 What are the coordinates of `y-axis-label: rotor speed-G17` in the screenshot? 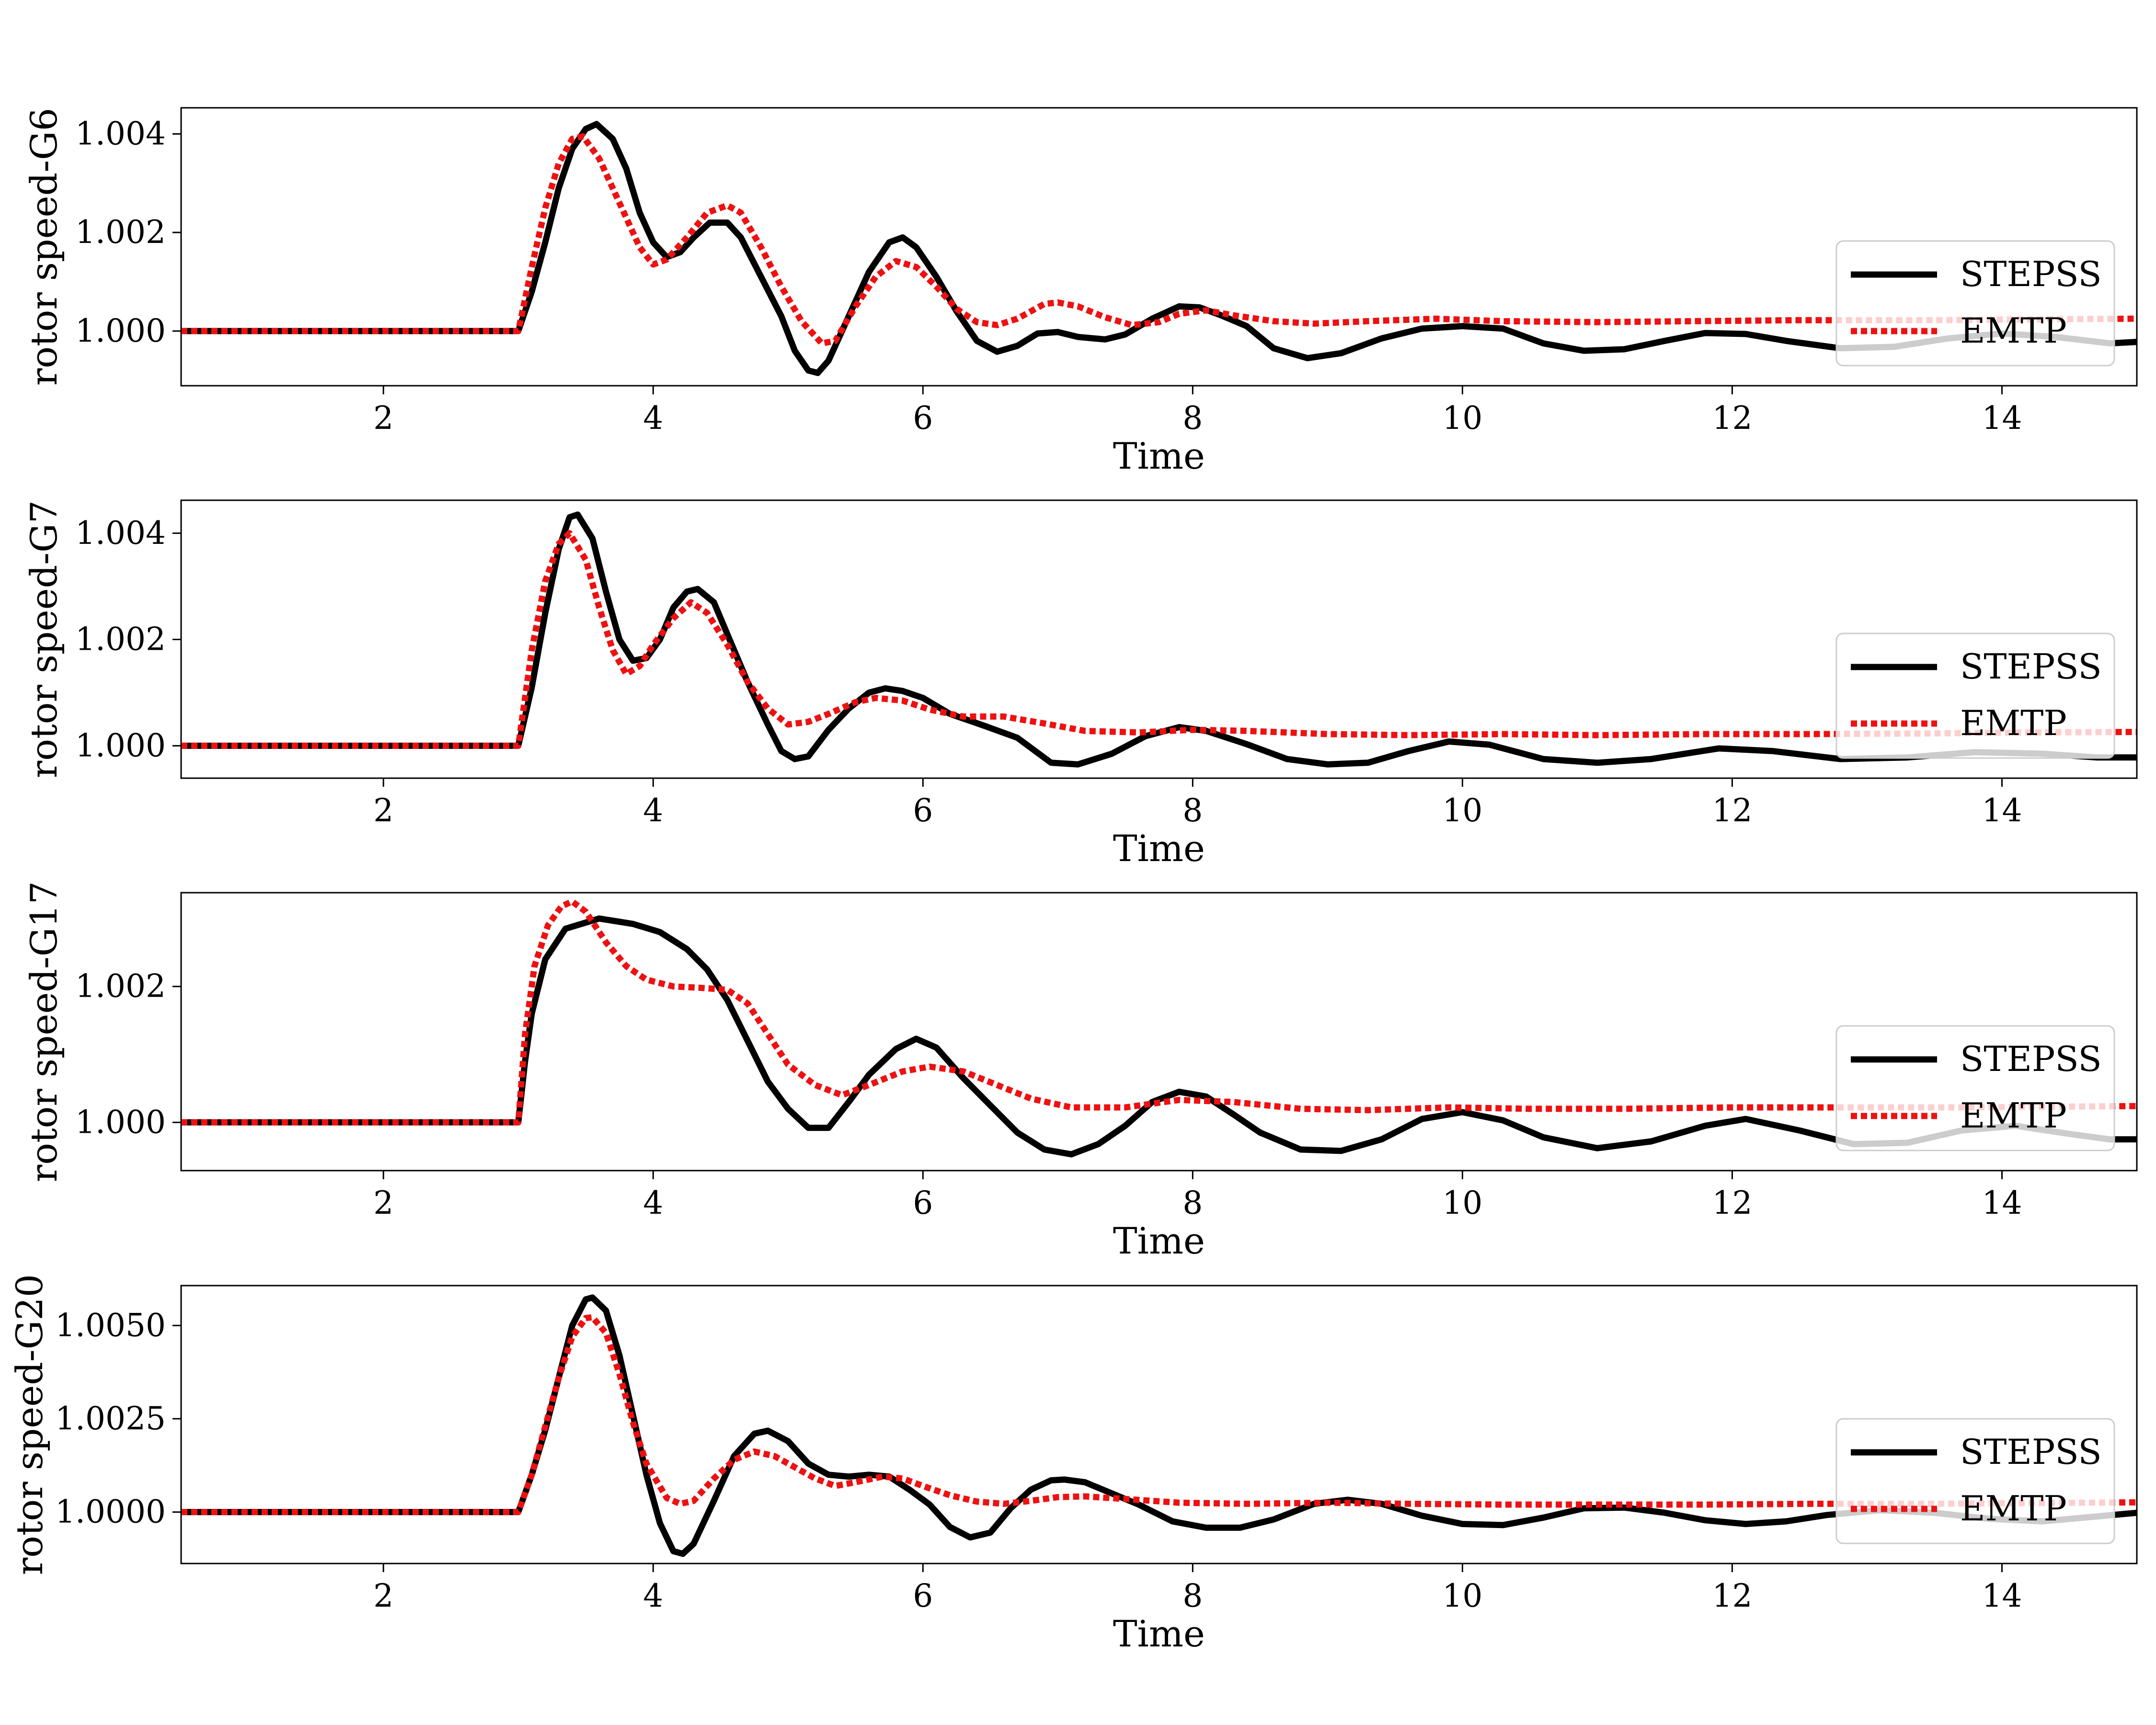 It's located at (44, 1031).